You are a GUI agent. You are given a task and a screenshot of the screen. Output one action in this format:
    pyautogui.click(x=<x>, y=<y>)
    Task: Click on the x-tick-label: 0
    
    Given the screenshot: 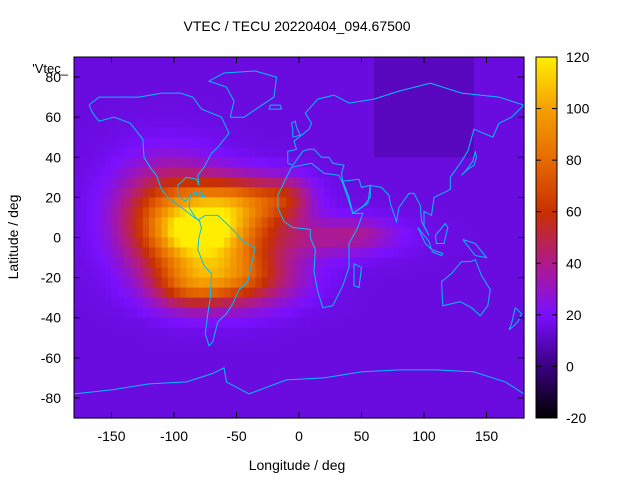 What is the action you would take?
    pyautogui.click(x=299, y=436)
    